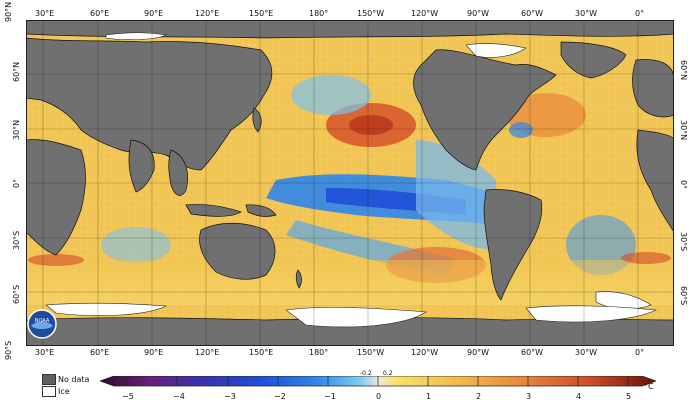 This screenshot has height=414, width=700. What do you see at coordinates (45, 13) in the screenshot?
I see `lon-label-top-30e: 30°E` at bounding box center [45, 13].